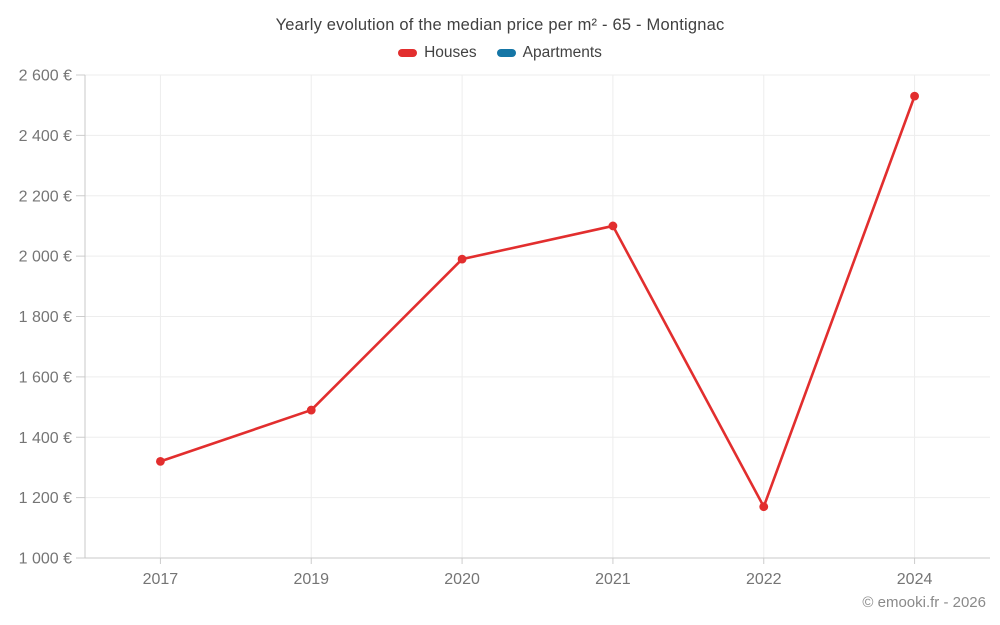  I want to click on legend-item-houses: Houses, so click(437, 53).